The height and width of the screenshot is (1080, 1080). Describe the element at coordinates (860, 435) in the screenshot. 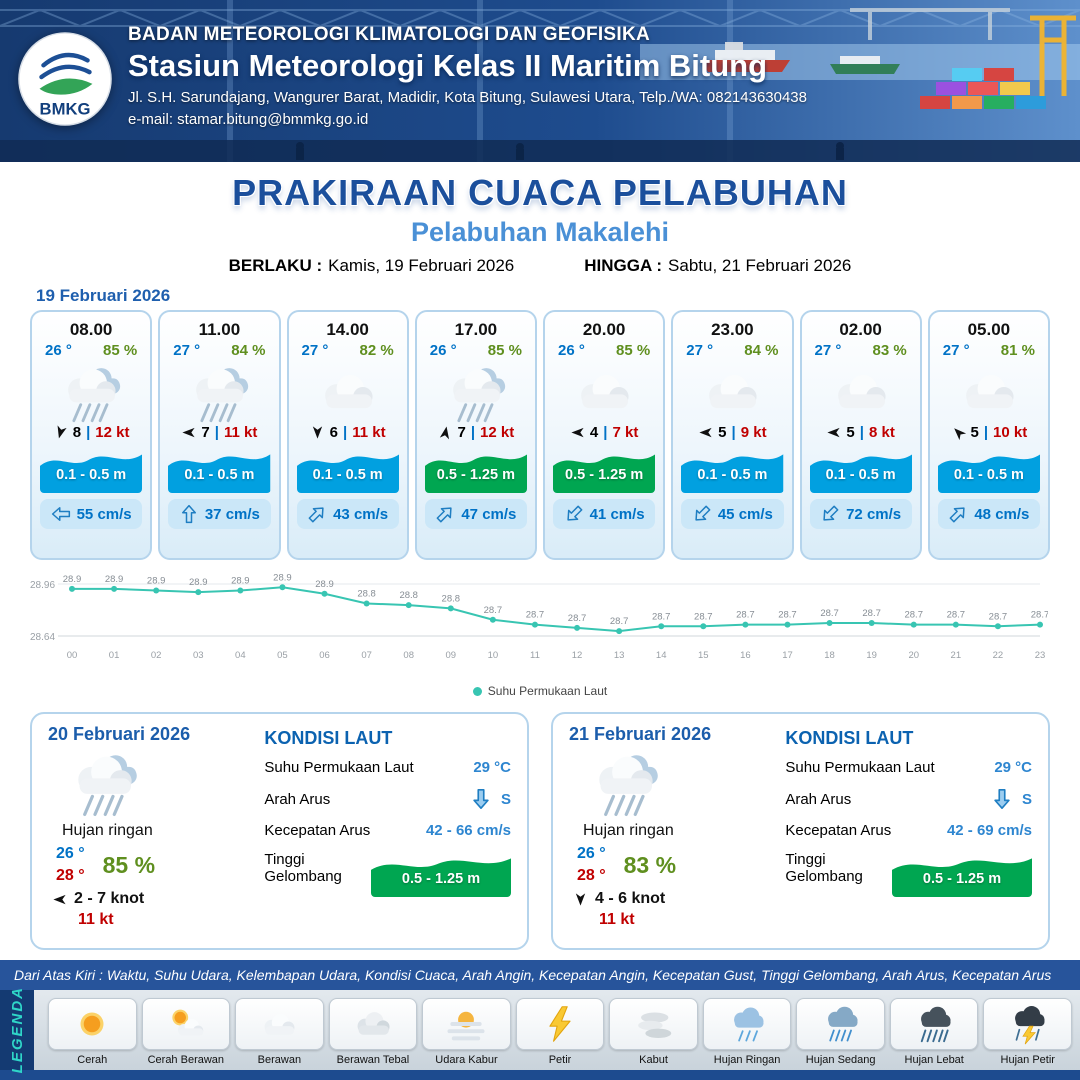

I see `forecast-card: 02.00 27 ° 83 % 5 | 8 kt 0.1 - 0.5 m` at that location.